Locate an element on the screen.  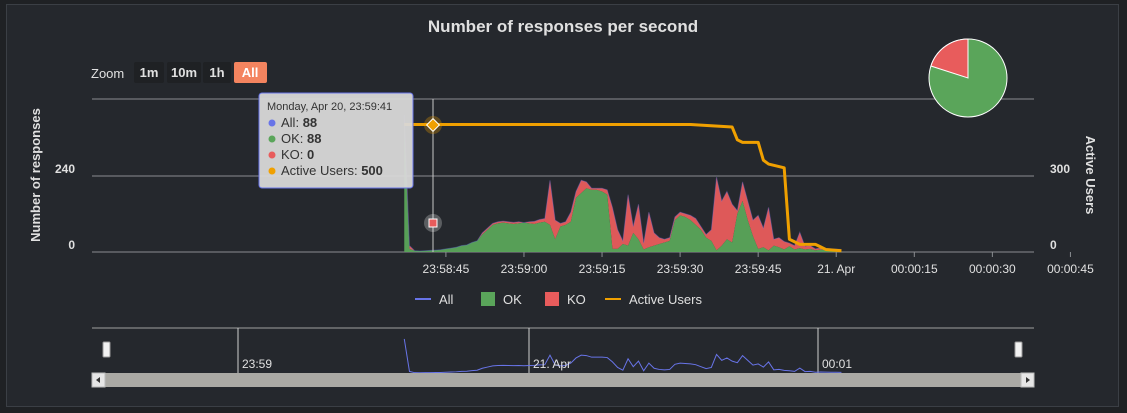
zoom-button-10m: 10m is located at coordinates (184, 72).